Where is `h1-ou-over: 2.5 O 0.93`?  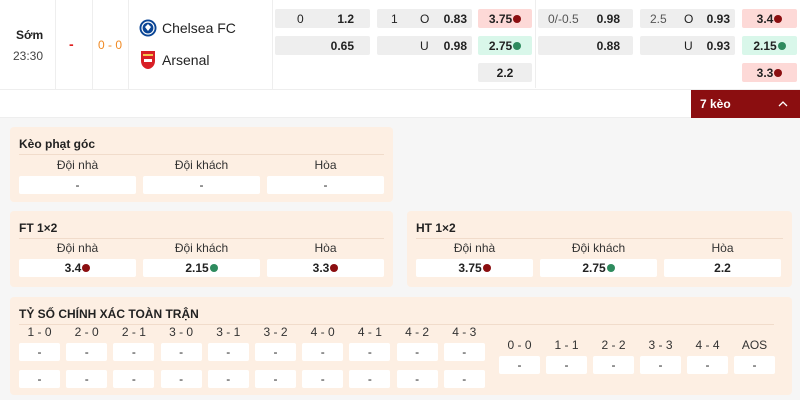 h1-ou-over: 2.5 O 0.93 is located at coordinates (687, 18).